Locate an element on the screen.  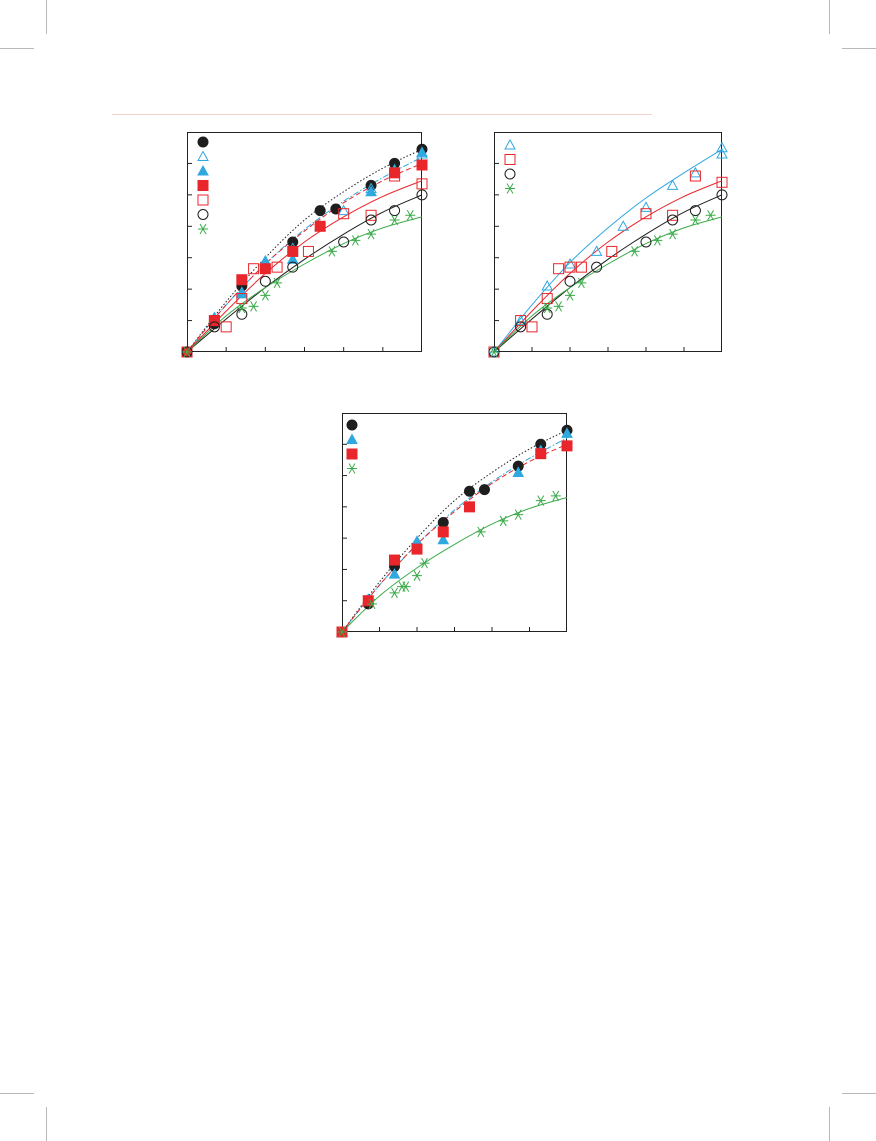
series-3-filled-square is located at coordinates (304, 258).